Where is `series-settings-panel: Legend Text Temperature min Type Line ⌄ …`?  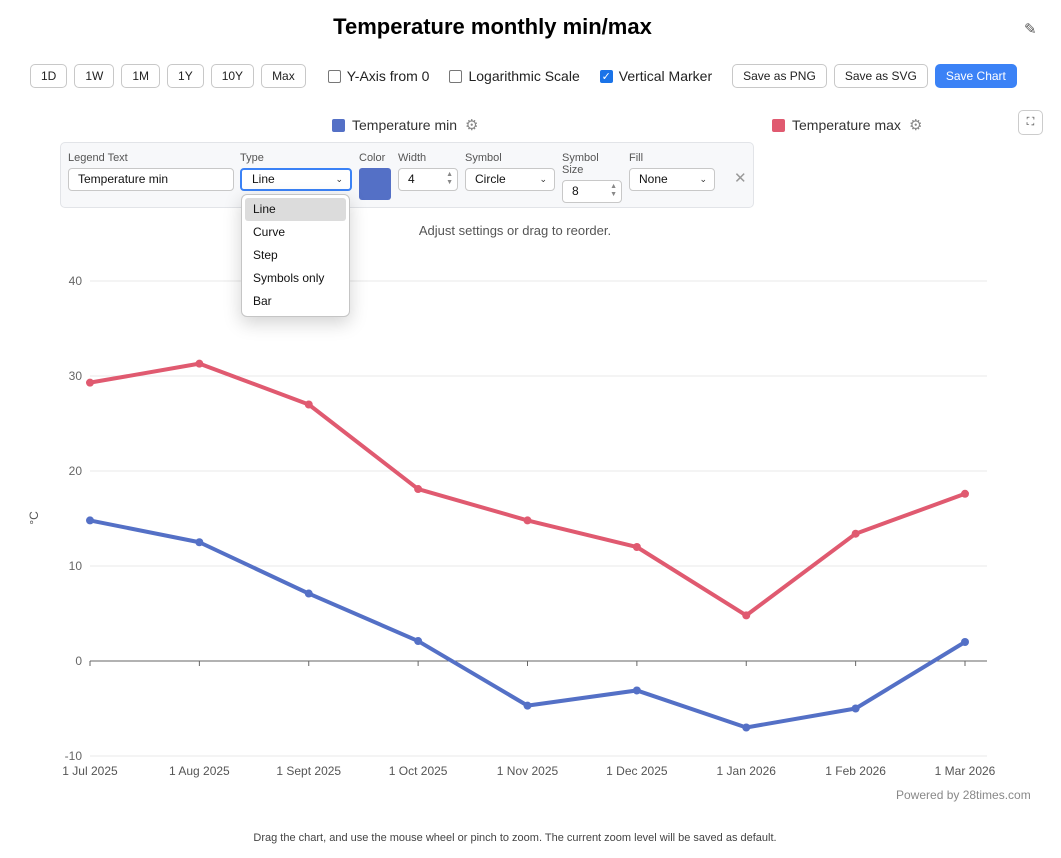
series-settings-panel: Legend Text Temperature min Type Line ⌄ … is located at coordinates (407, 175).